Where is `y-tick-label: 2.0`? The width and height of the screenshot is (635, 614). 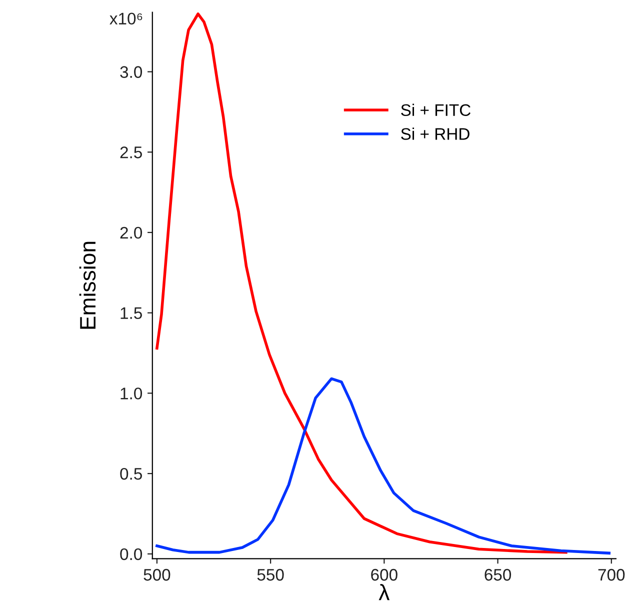
y-tick-label: 2.0 is located at coordinates (131, 232).